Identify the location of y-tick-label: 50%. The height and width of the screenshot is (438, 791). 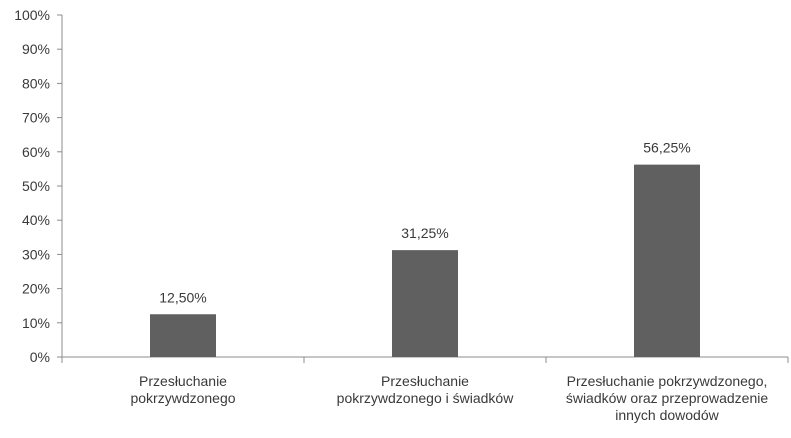
(36, 186).